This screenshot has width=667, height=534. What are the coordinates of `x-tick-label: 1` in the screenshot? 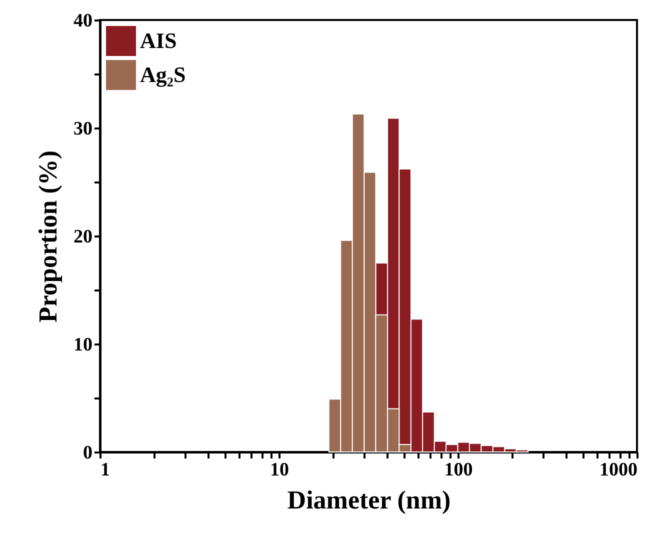 It's located at (105, 470).